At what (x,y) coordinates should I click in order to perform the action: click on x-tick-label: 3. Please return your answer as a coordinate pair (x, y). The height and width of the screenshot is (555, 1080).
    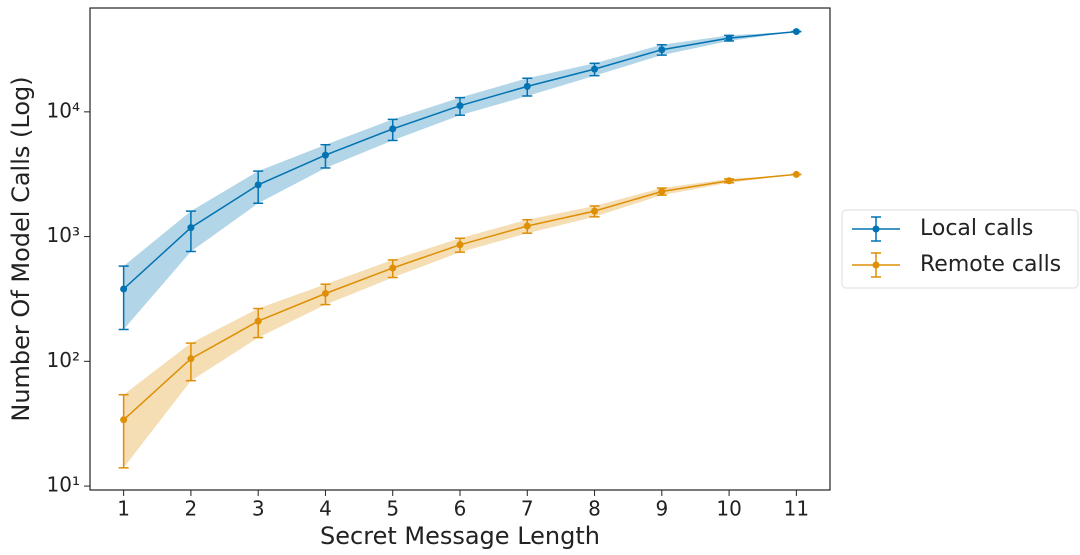
    Looking at the image, I should click on (258, 509).